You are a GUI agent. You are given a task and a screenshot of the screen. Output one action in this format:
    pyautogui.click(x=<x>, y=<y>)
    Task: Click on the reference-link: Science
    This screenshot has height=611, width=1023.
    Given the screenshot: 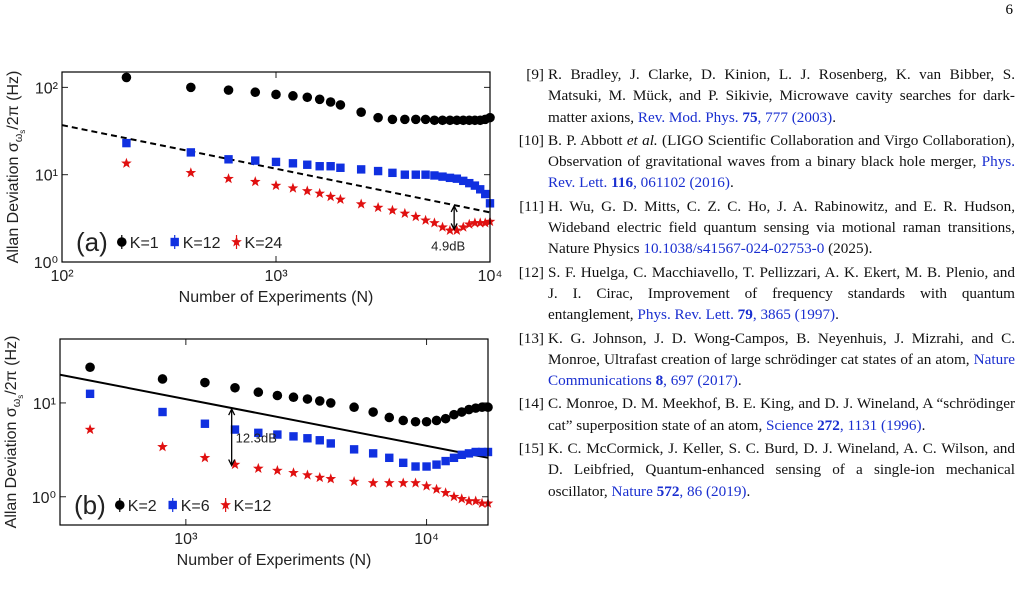 What is the action you would take?
    pyautogui.click(x=792, y=425)
    